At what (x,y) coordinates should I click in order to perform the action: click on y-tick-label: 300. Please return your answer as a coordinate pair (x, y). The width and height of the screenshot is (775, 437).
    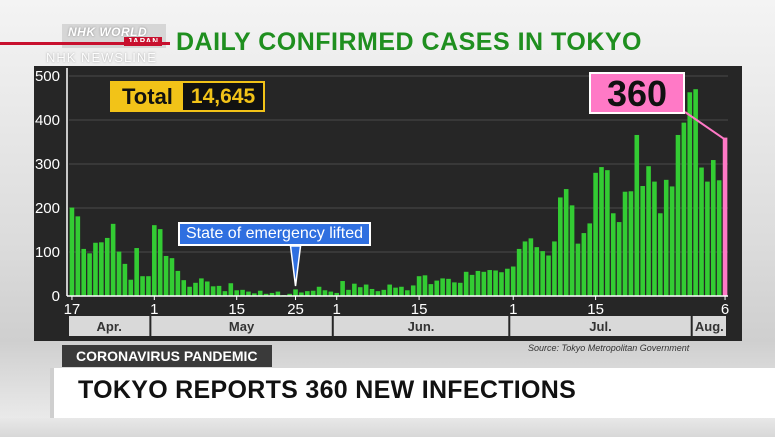
    Looking at the image, I should click on (47, 164).